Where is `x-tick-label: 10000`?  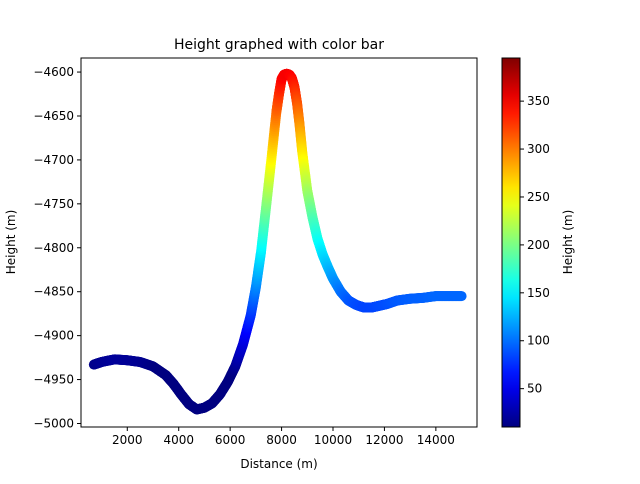 x-tick-label: 10000 is located at coordinates (333, 440).